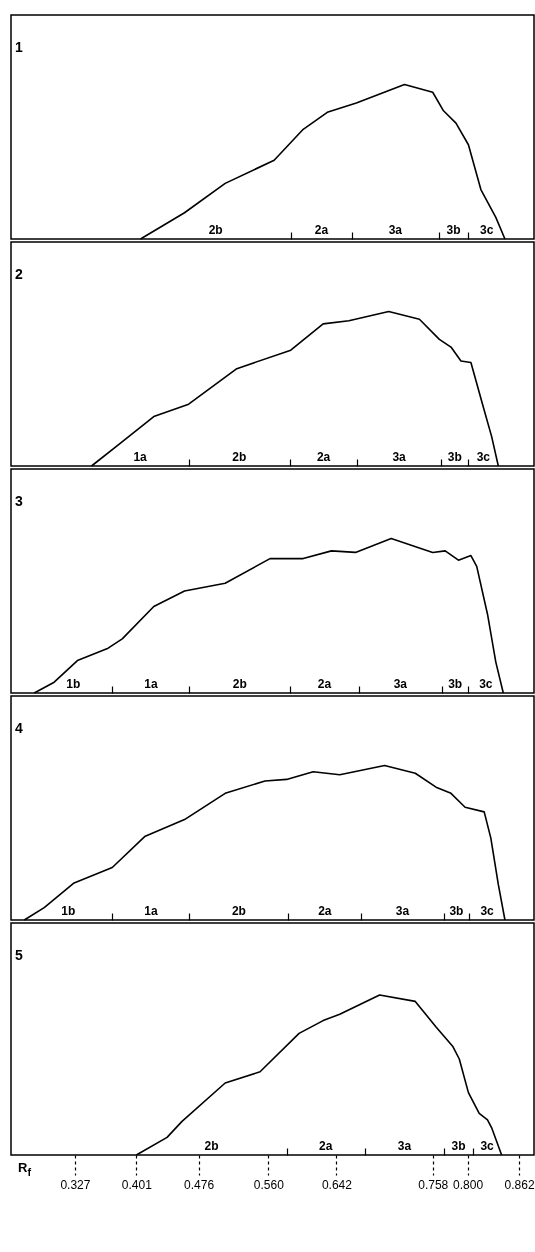 Image resolution: width=535 pixels, height=1252 pixels. Describe the element at coordinates (19, 955) in the screenshot. I see `chart-title: 5` at that location.